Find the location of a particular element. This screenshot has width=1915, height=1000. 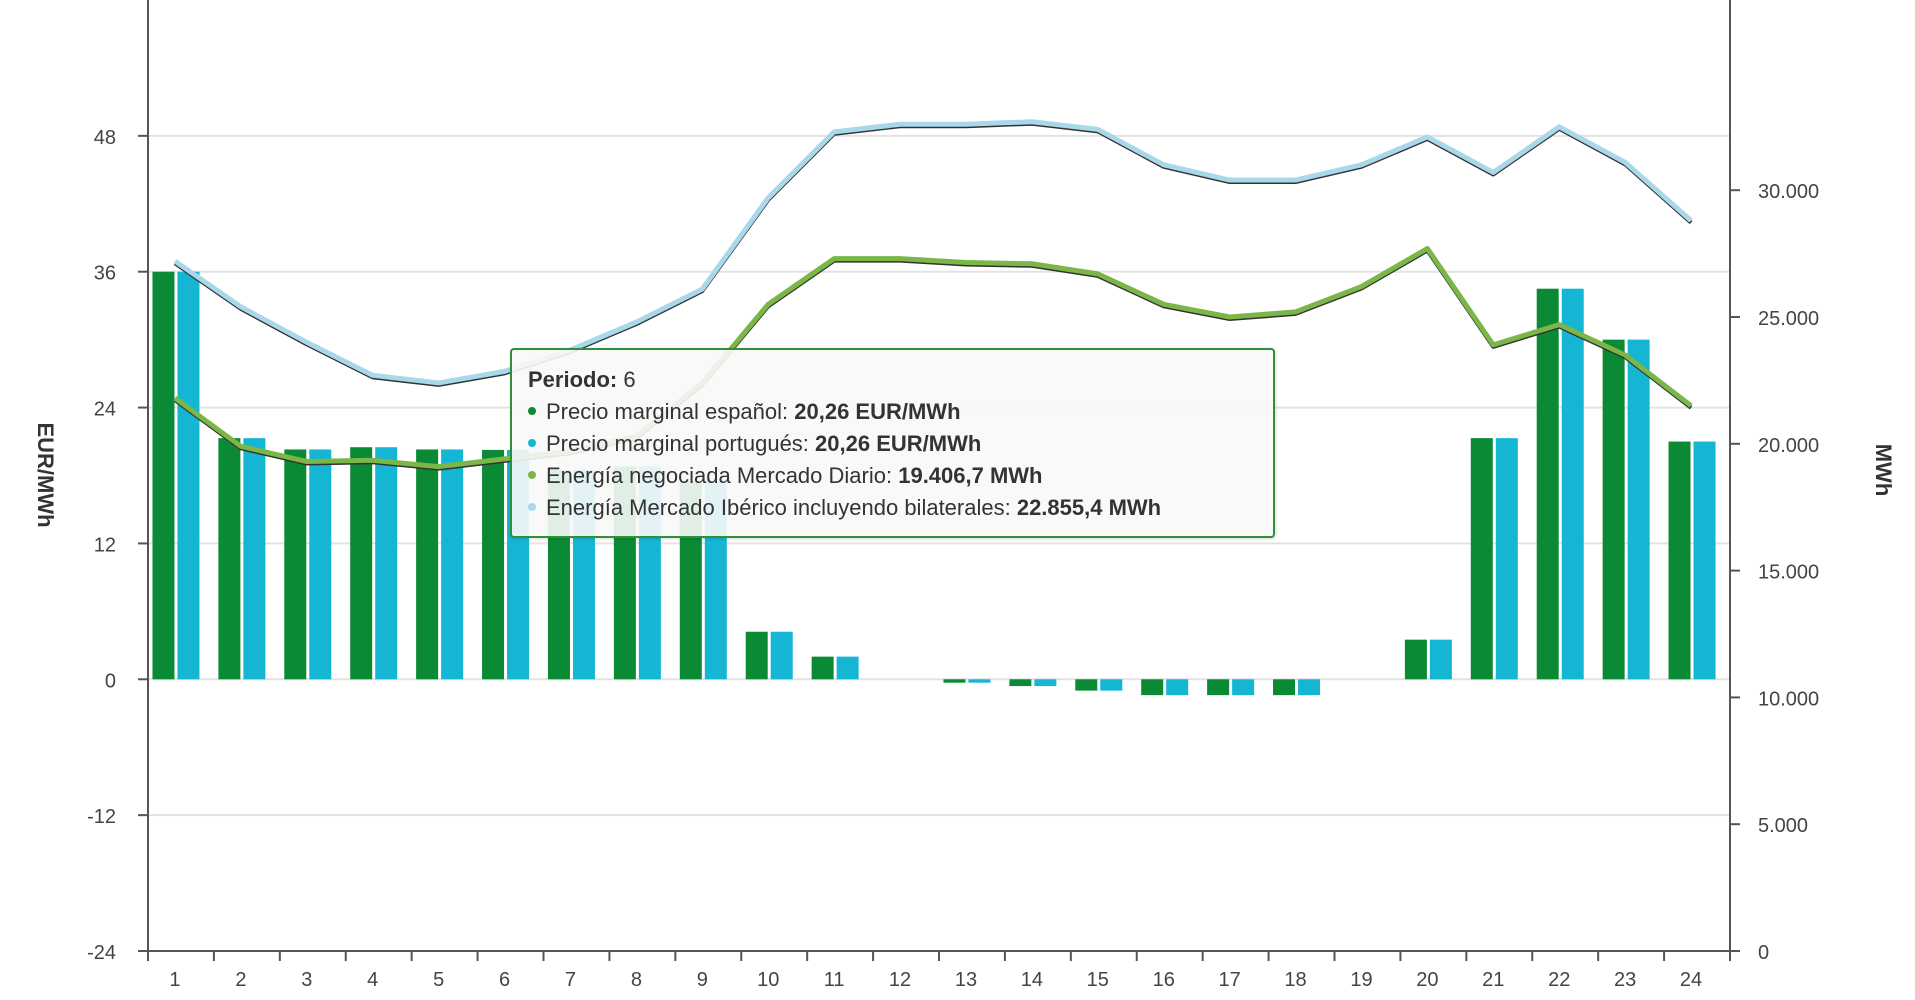

tooltip-row: Precio marginal portugués: 20,26 EUR/MWh is located at coordinates (900, 444).